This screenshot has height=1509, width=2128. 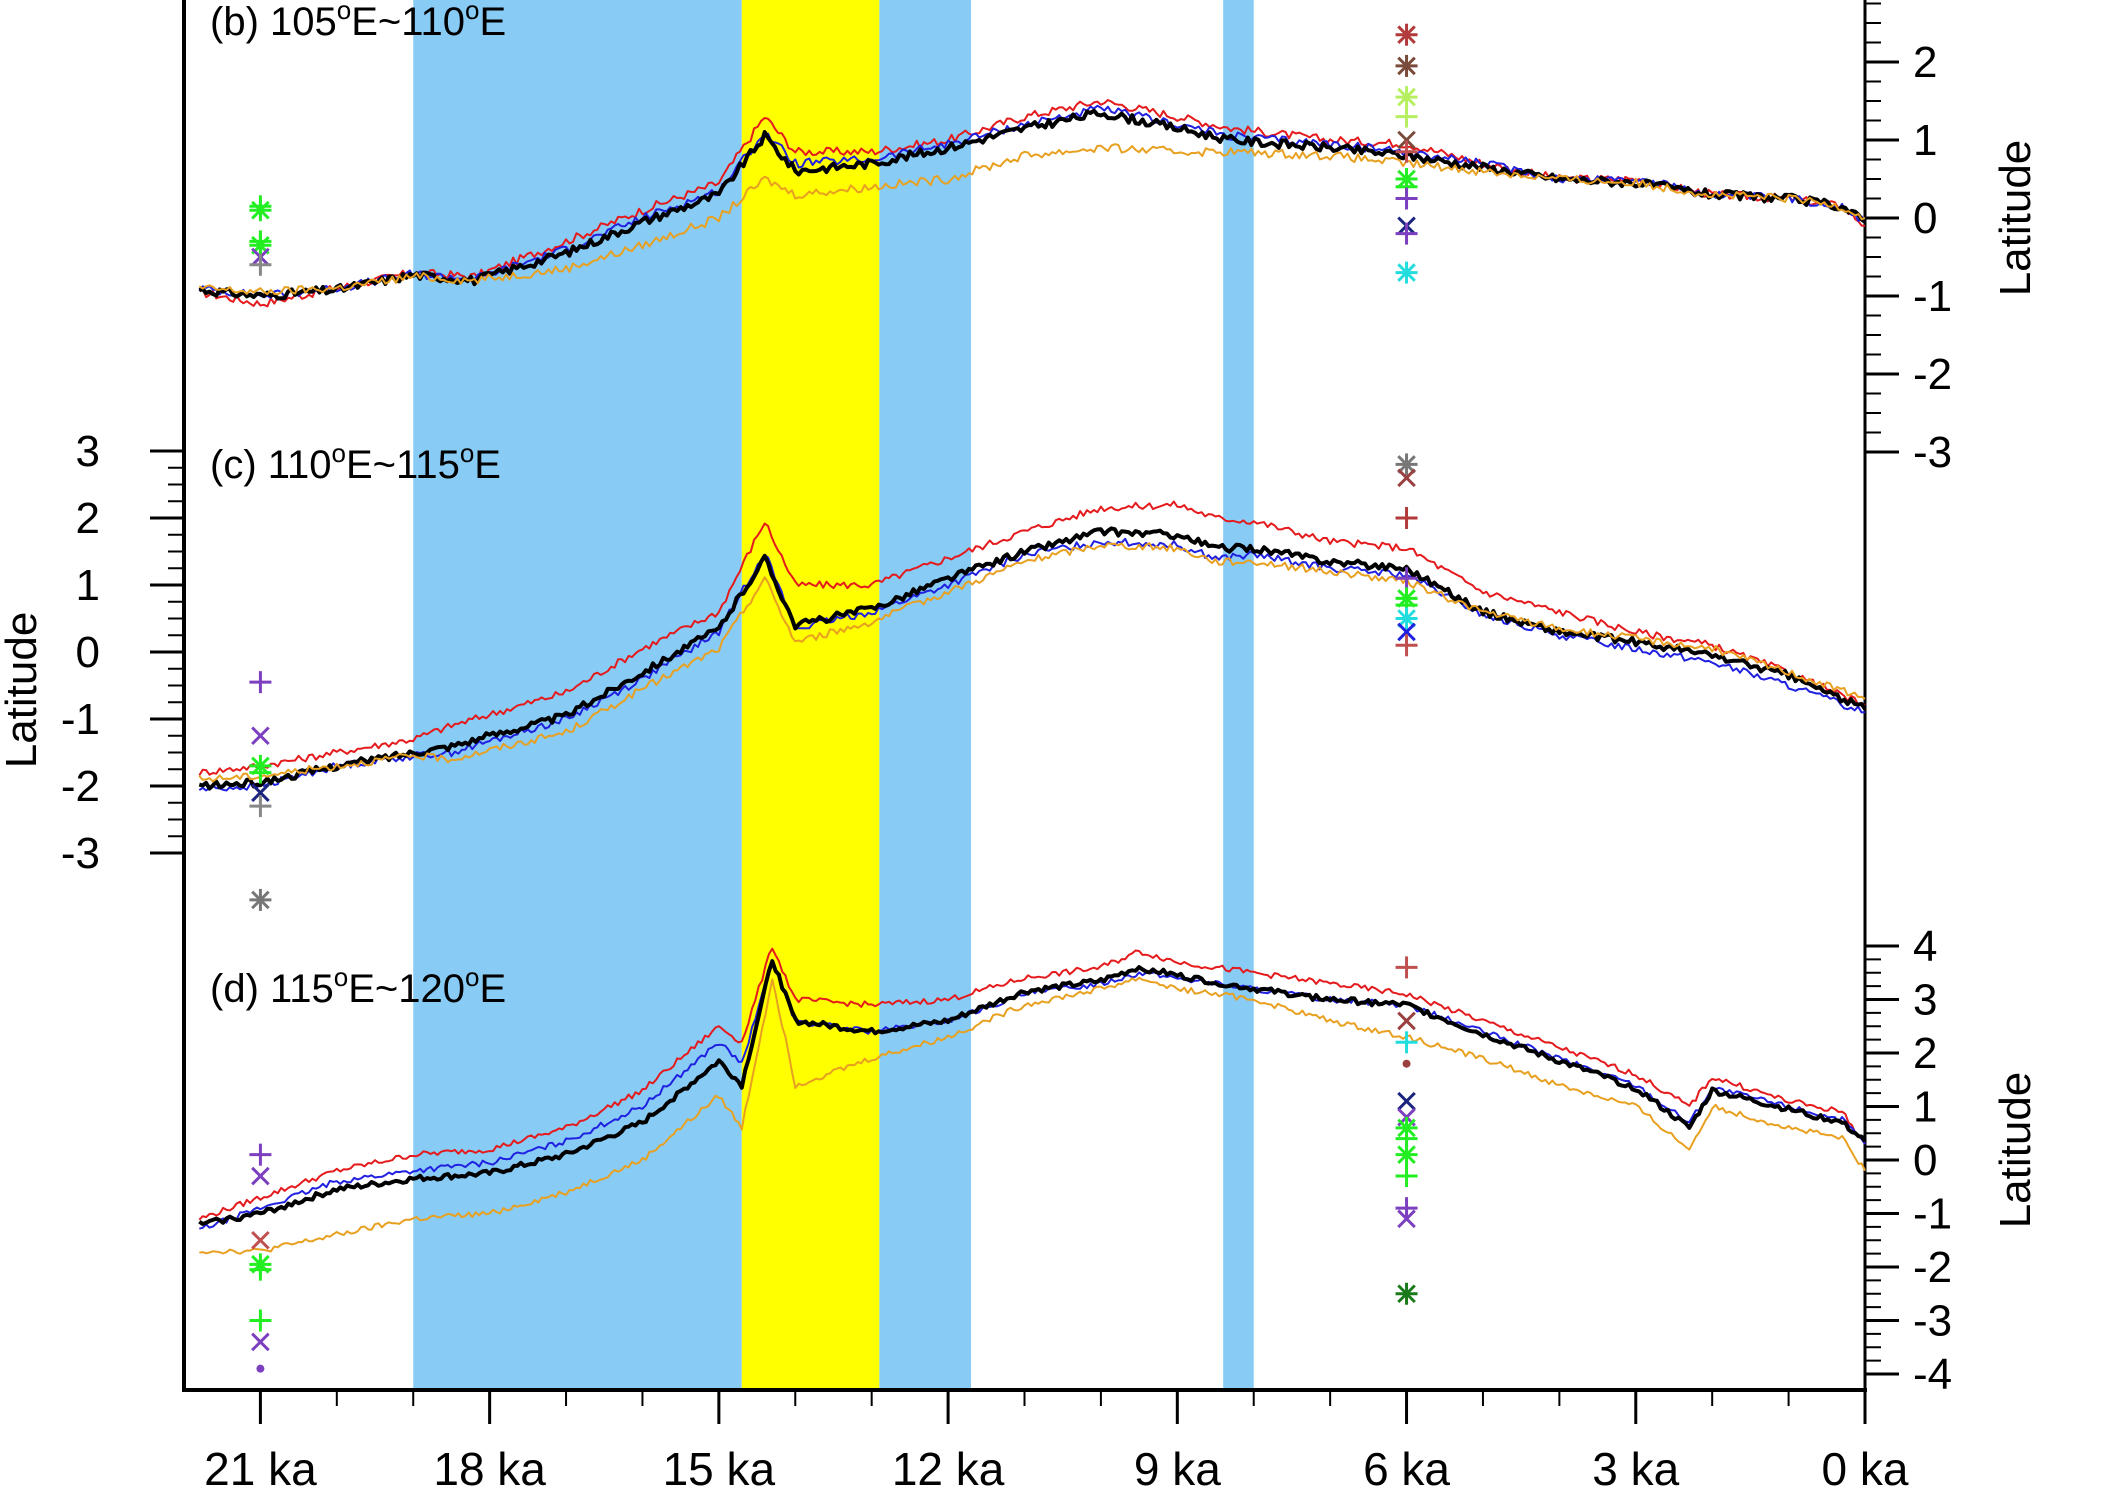 I want to click on y-tick-label: -4, so click(x=1932, y=1374).